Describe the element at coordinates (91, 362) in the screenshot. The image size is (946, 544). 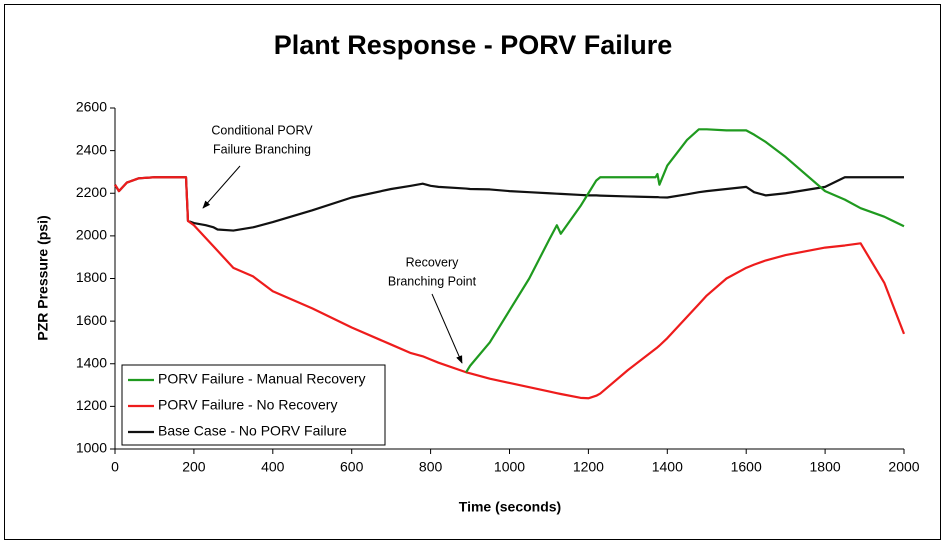
I see `y-tick-label: 1400` at that location.